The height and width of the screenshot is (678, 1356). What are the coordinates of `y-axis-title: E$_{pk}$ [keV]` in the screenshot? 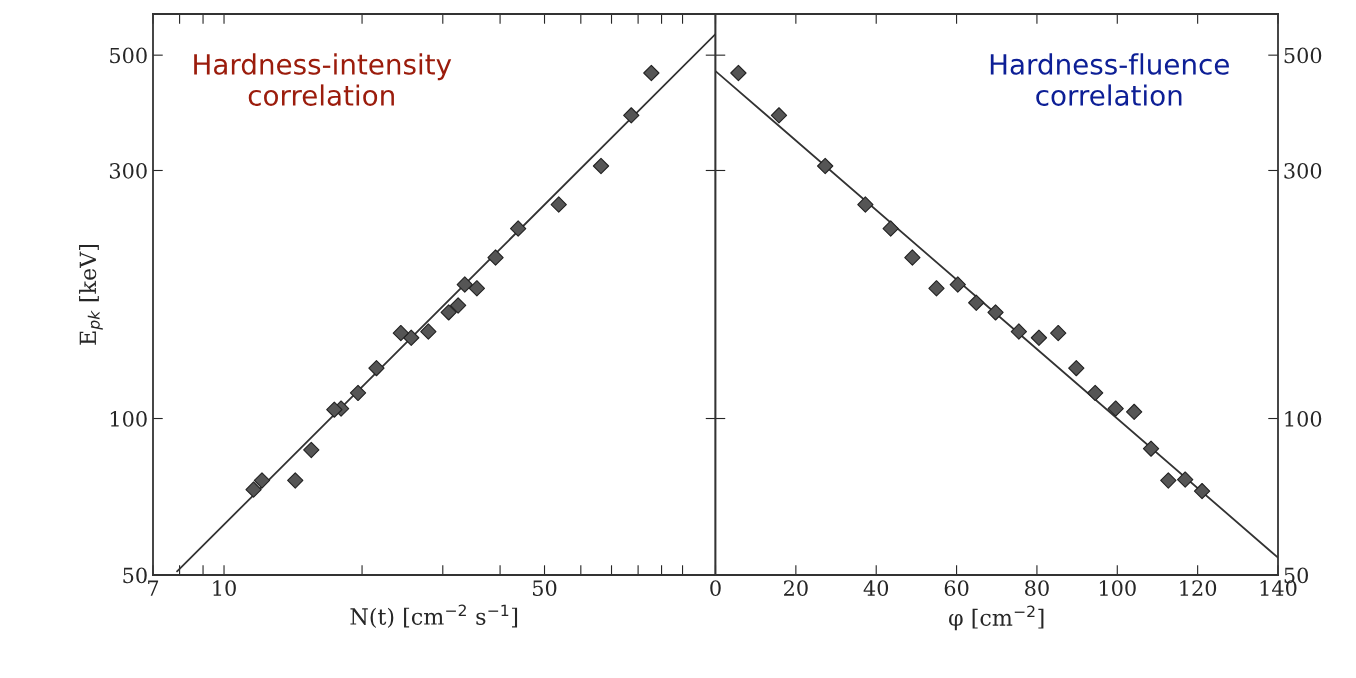 It's located at (91, 294).